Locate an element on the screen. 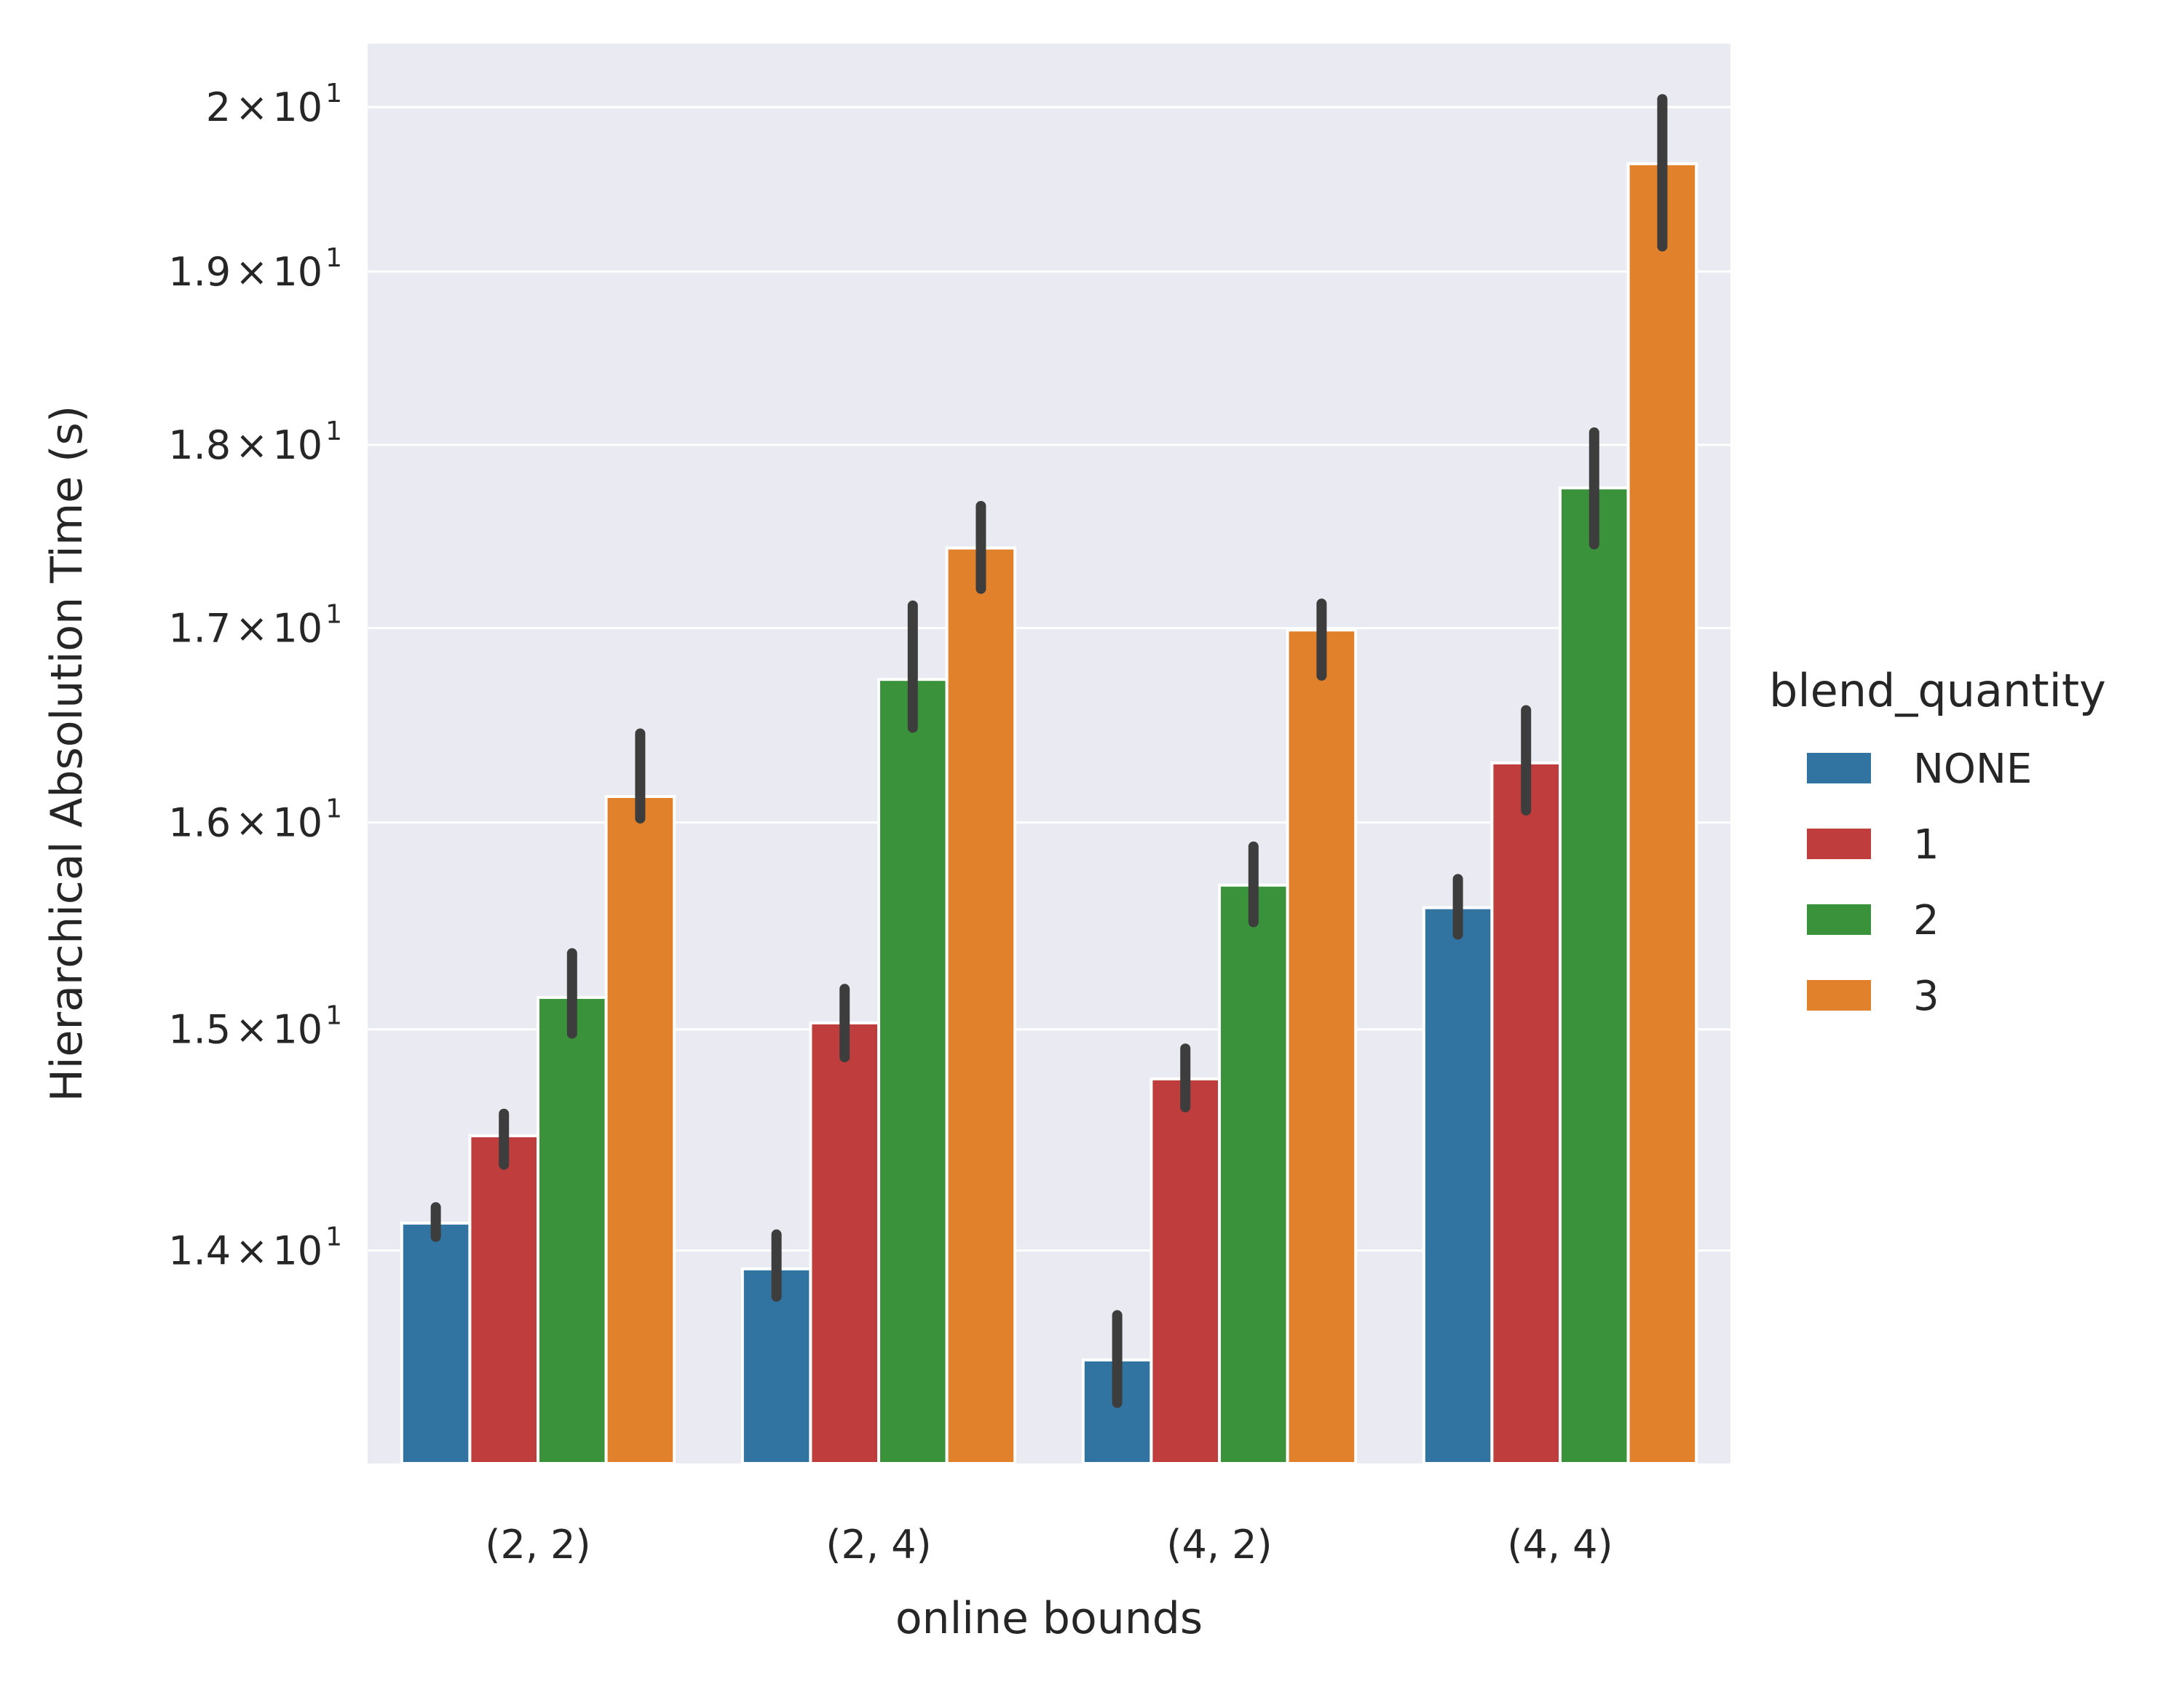  y-tick-label: 1.6 × 10 1 is located at coordinates (255, 820).